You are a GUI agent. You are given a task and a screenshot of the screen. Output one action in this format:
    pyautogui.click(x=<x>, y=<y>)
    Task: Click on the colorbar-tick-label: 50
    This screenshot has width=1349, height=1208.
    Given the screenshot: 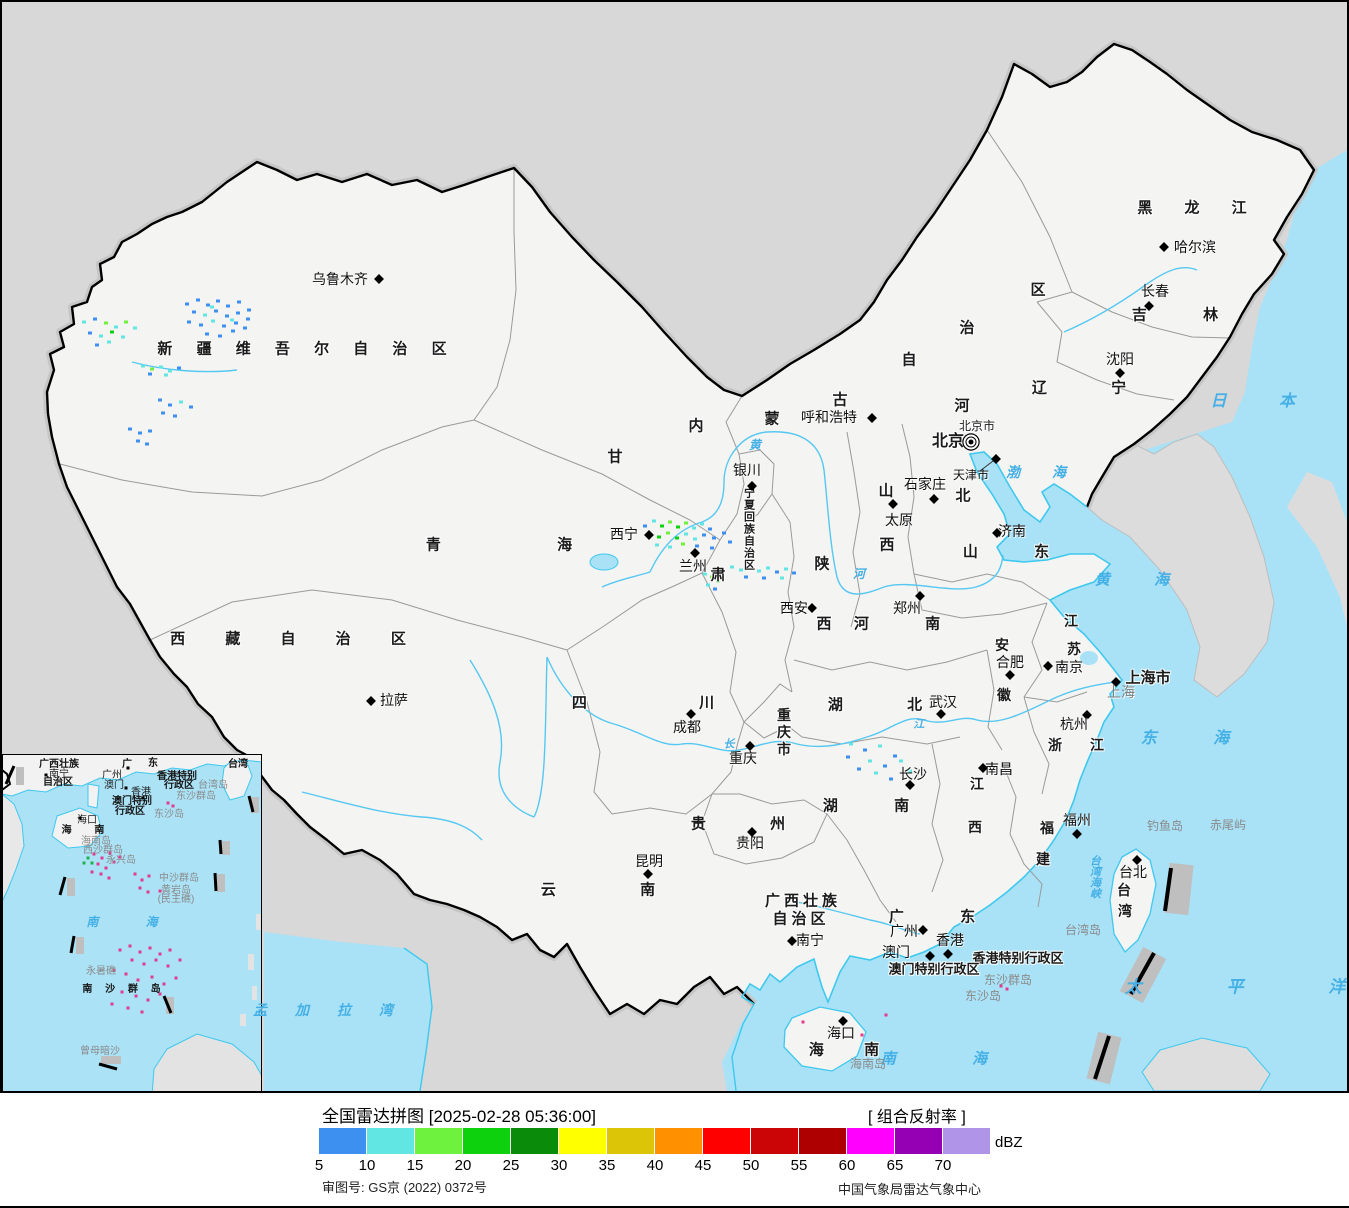 What is the action you would take?
    pyautogui.click(x=751, y=1165)
    